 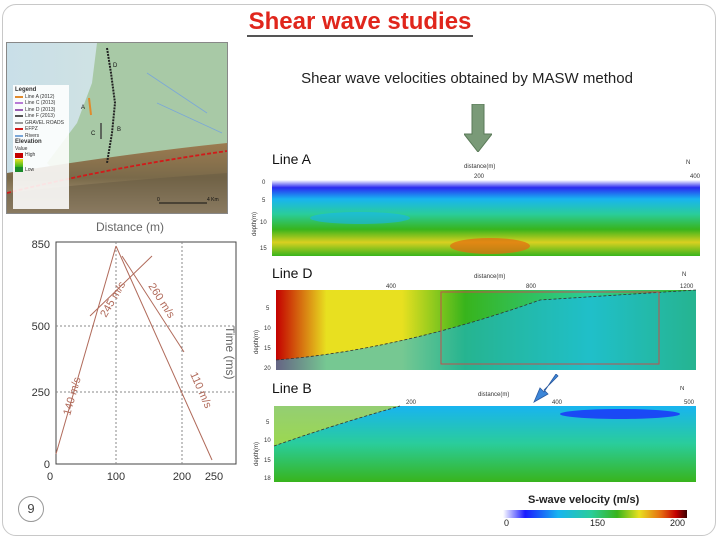 What do you see at coordinates (479, 167) in the screenshot?
I see `profile-a-axis-title: distance(m)` at bounding box center [479, 167].